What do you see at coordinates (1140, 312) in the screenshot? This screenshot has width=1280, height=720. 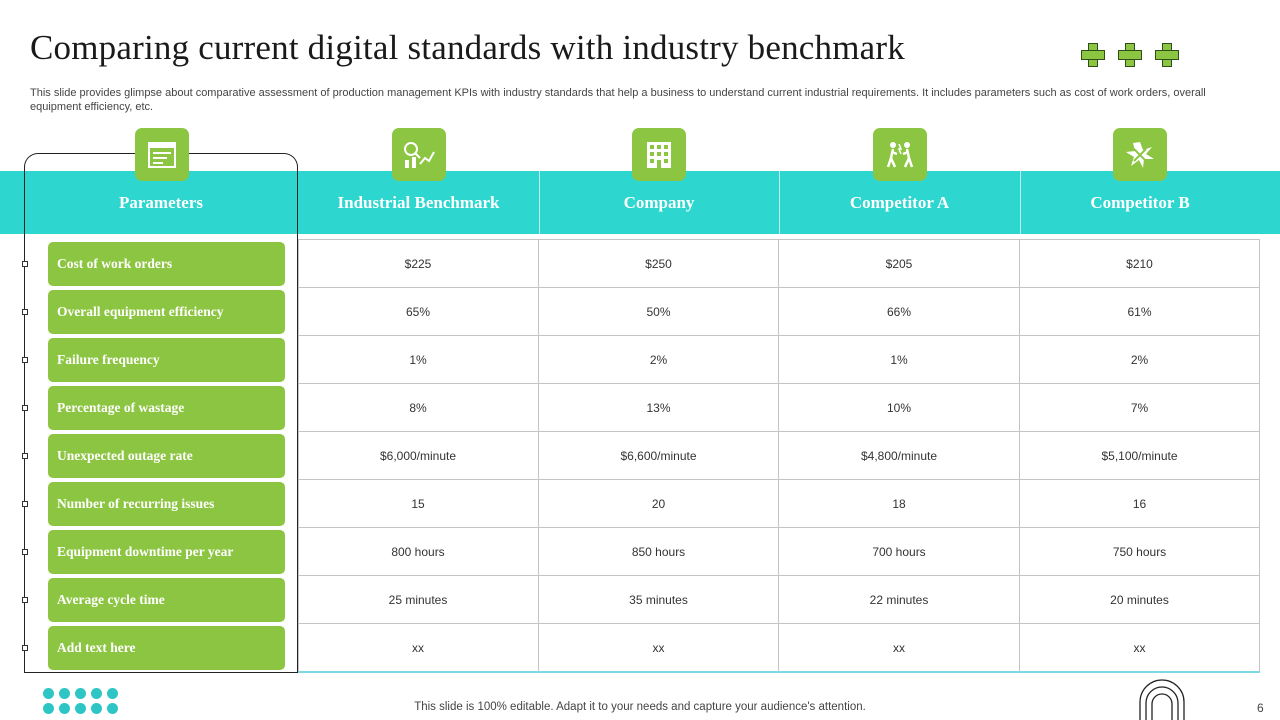 I see `table-cell: 61%` at bounding box center [1140, 312].